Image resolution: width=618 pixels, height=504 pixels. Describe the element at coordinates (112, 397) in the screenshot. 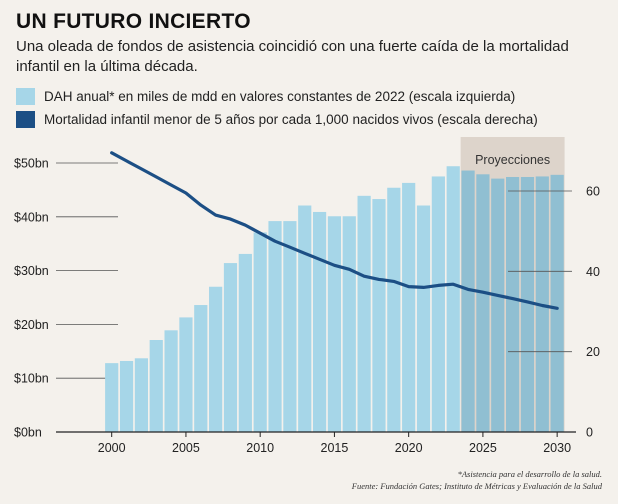

I see `bar-2000` at that location.